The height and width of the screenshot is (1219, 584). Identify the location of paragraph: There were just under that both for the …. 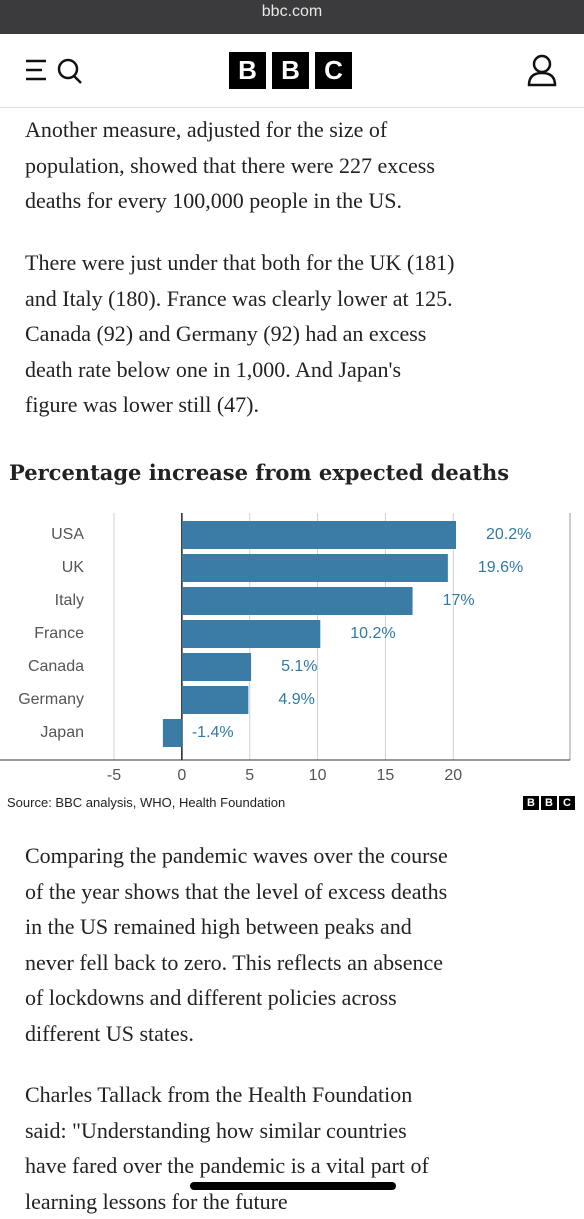
(300, 334).